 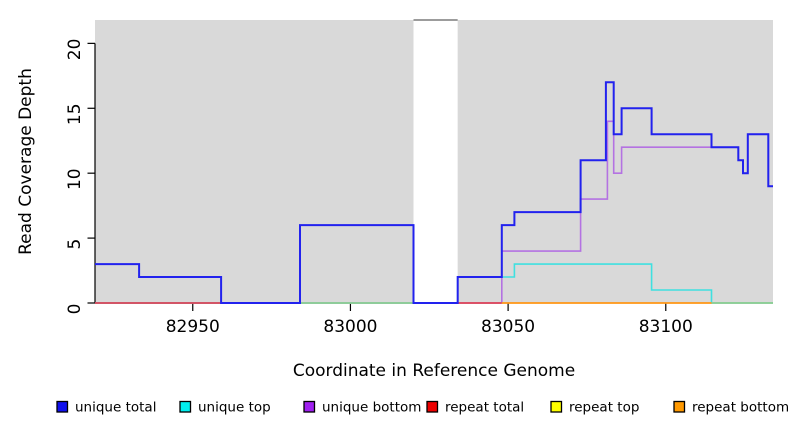 What do you see at coordinates (740, 408) in the screenshot?
I see `legend-label-repeat-bottom: repeat bottom` at bounding box center [740, 408].